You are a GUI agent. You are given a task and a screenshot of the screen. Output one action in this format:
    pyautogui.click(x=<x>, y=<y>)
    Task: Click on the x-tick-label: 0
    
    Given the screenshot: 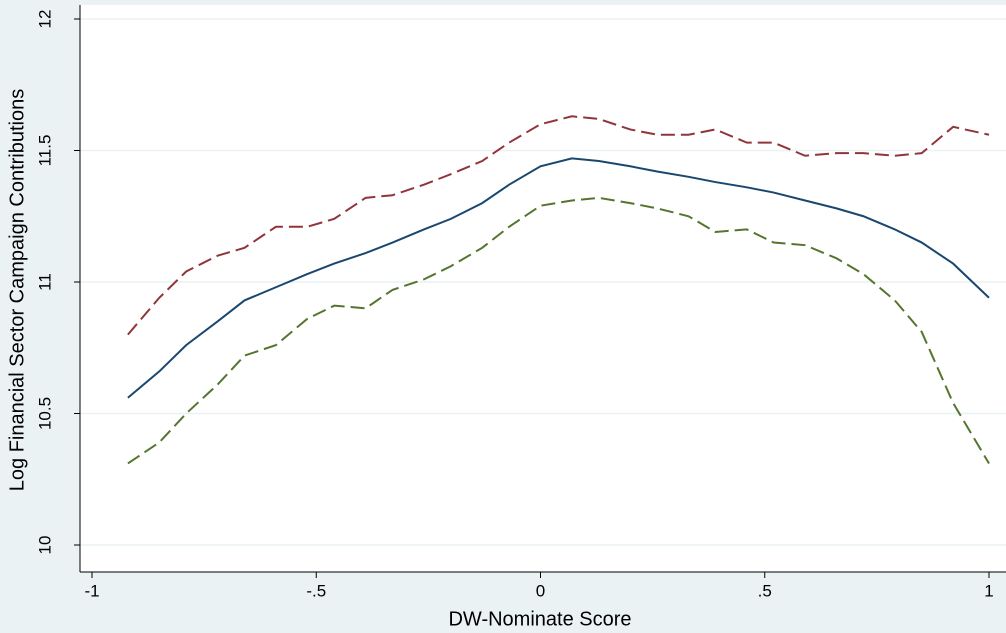 What is the action you would take?
    pyautogui.click(x=540, y=590)
    